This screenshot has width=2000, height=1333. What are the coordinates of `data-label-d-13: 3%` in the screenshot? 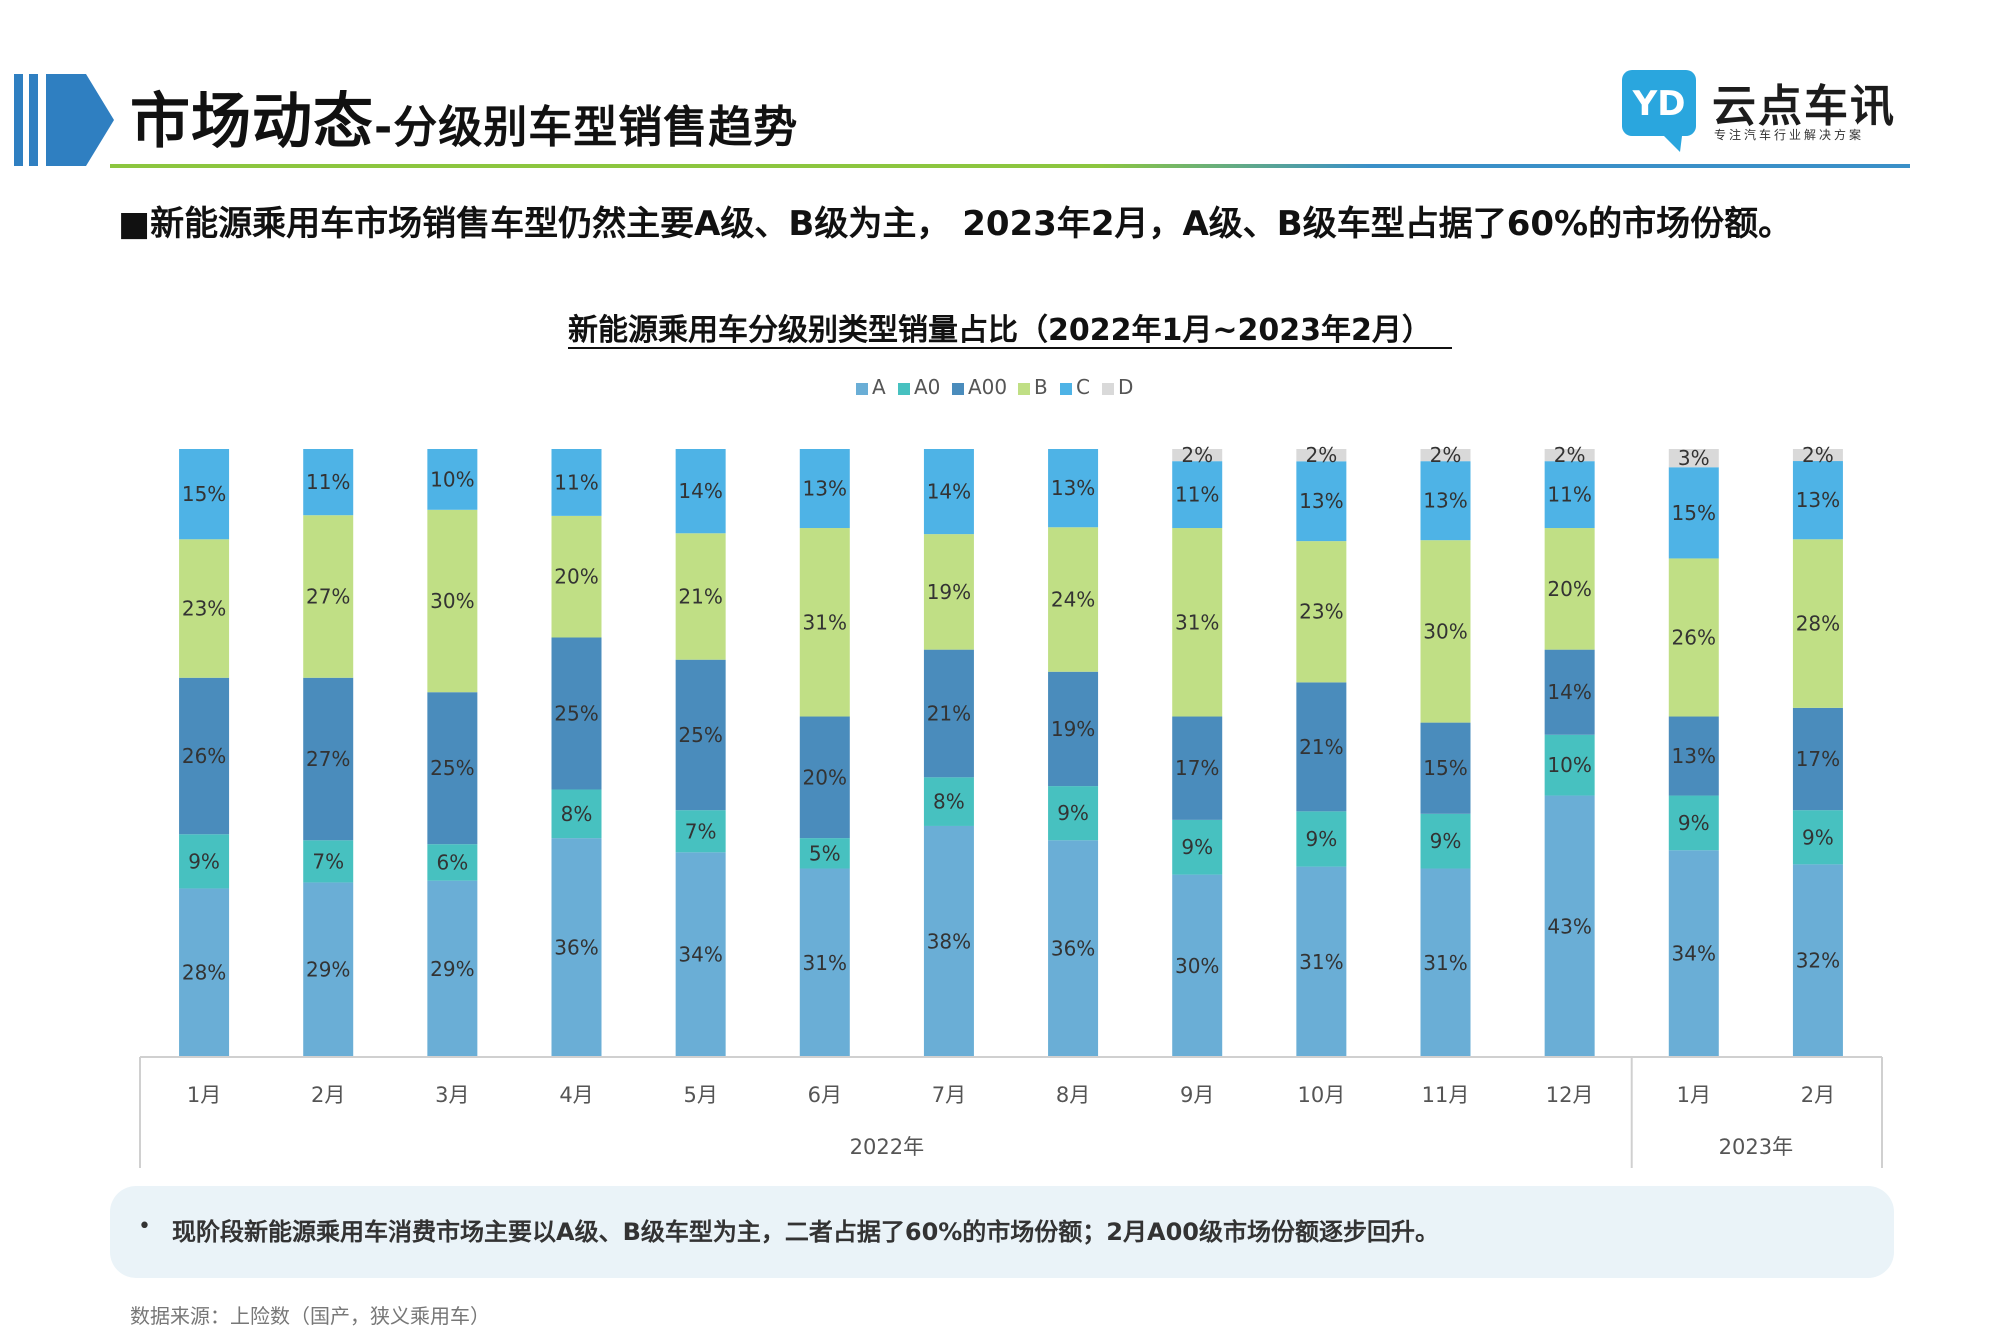 It's located at (1694, 458).